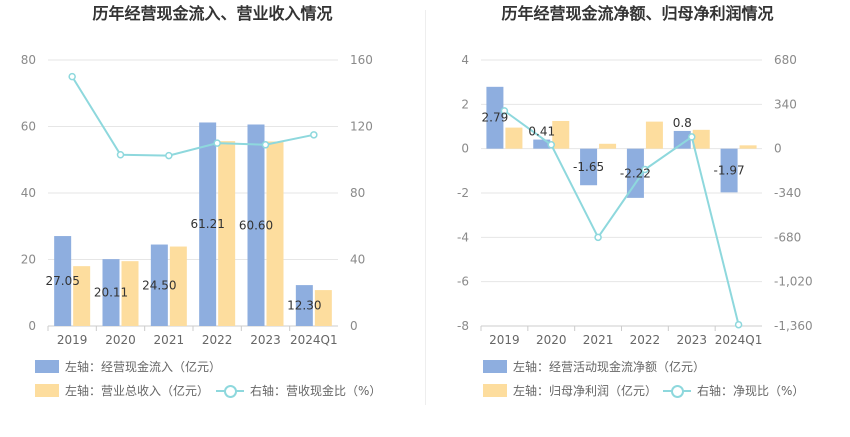 This screenshot has height=437, width=850. I want to click on legend-label: 左轴：经营活动现金流净额（亿元）, so click(609, 367).